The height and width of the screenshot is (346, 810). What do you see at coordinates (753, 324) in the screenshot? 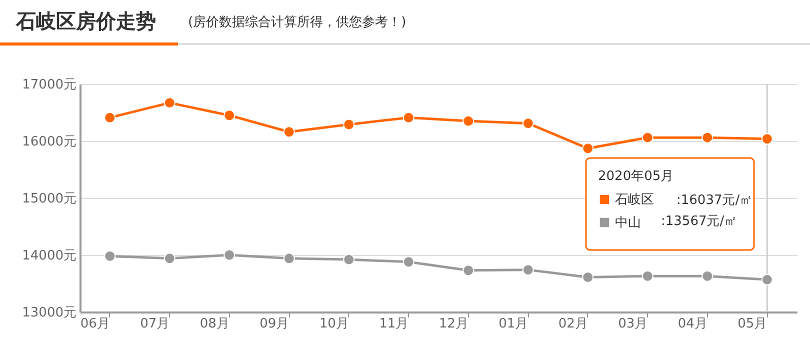
I see `x-tick-label: 05月` at bounding box center [753, 324].